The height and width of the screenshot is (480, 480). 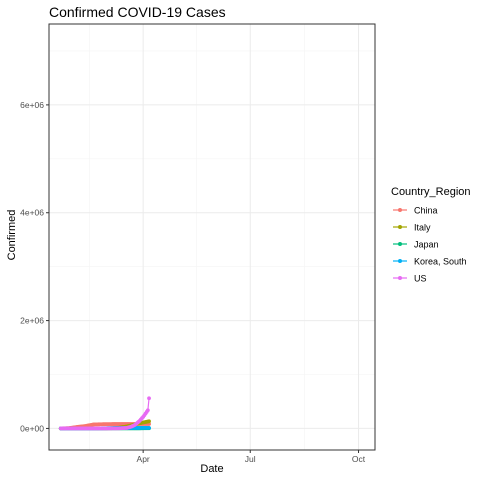 What do you see at coordinates (32, 321) in the screenshot?
I see `y-tick-label: 2e+06` at bounding box center [32, 321].